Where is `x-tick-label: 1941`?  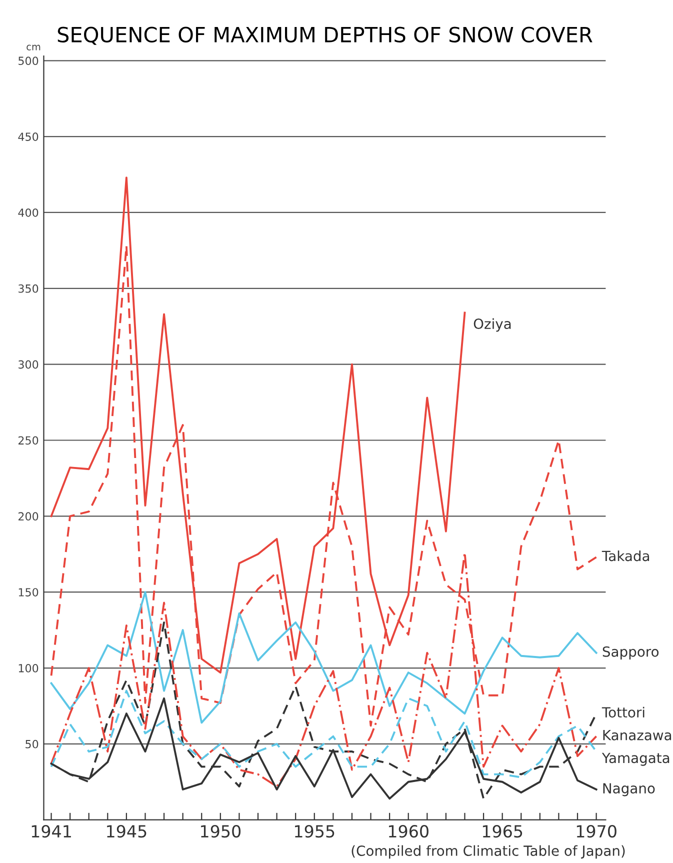
x-tick-label: 1941 is located at coordinates (51, 831).